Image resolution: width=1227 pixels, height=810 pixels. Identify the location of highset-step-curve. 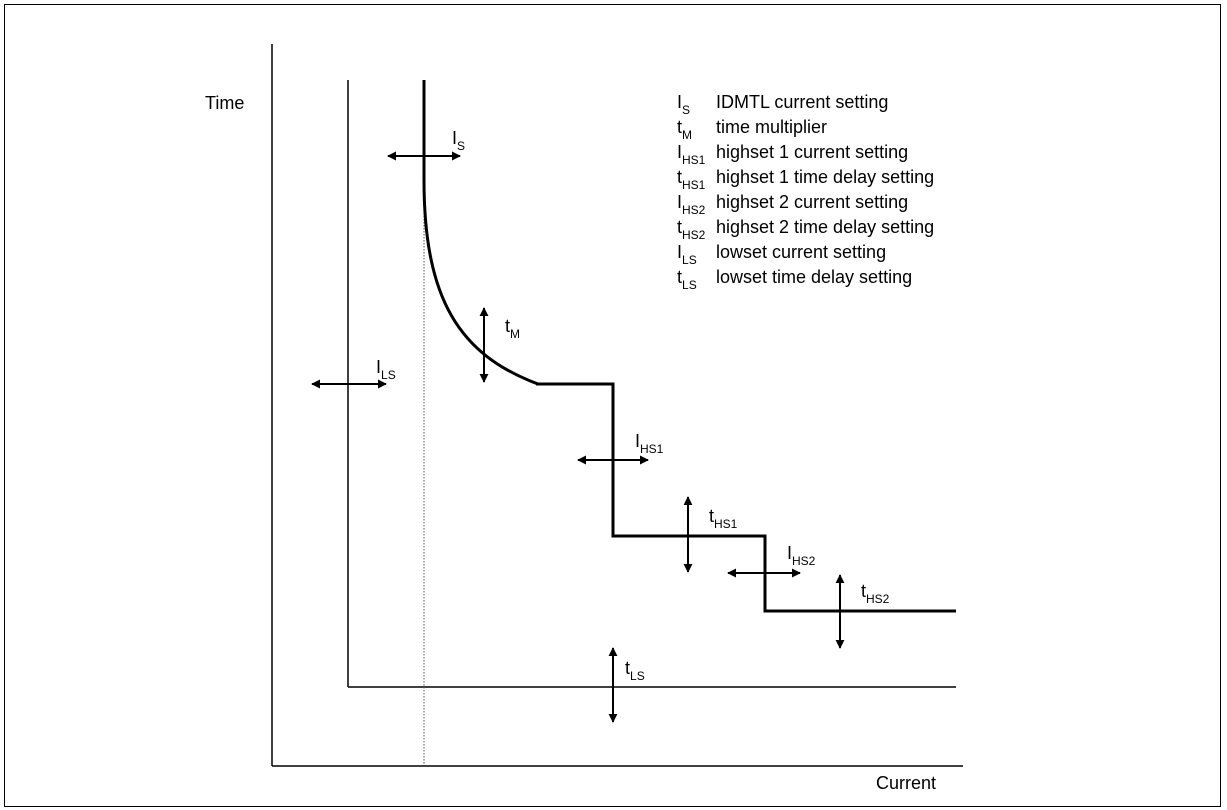
(746, 497).